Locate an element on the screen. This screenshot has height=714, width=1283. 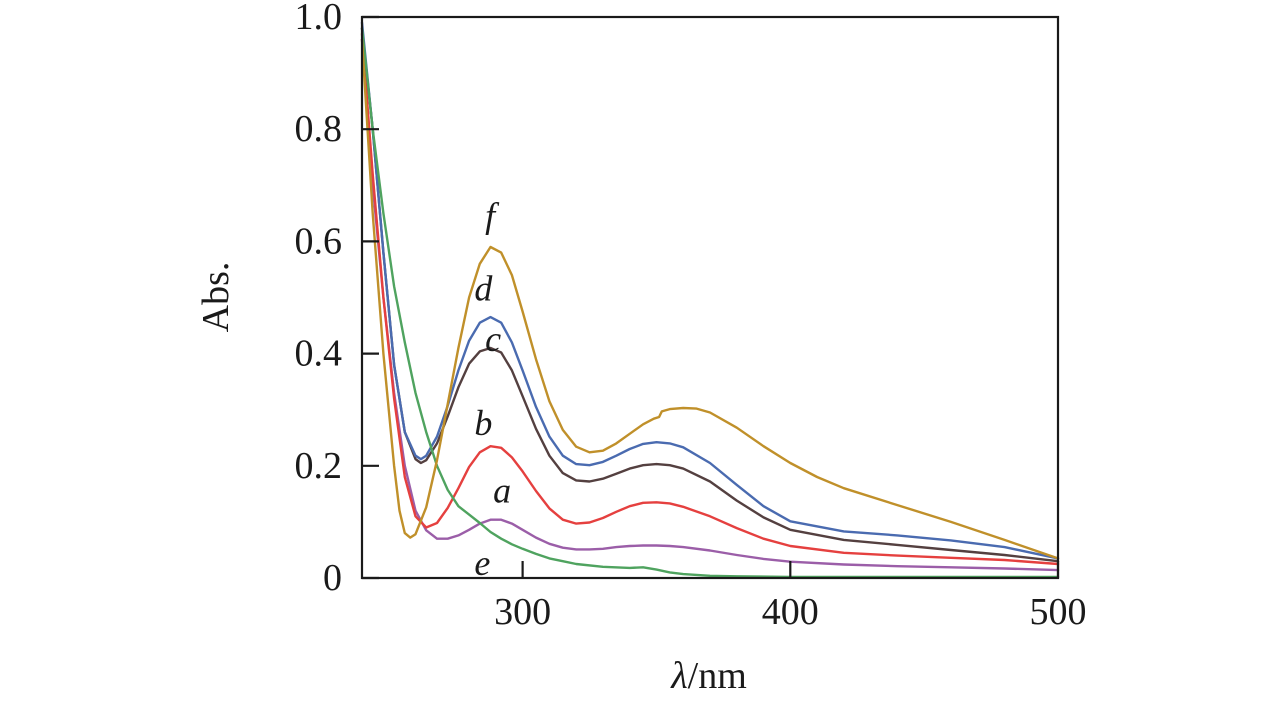
y-axis-title: Abs. is located at coordinates (216, 297).